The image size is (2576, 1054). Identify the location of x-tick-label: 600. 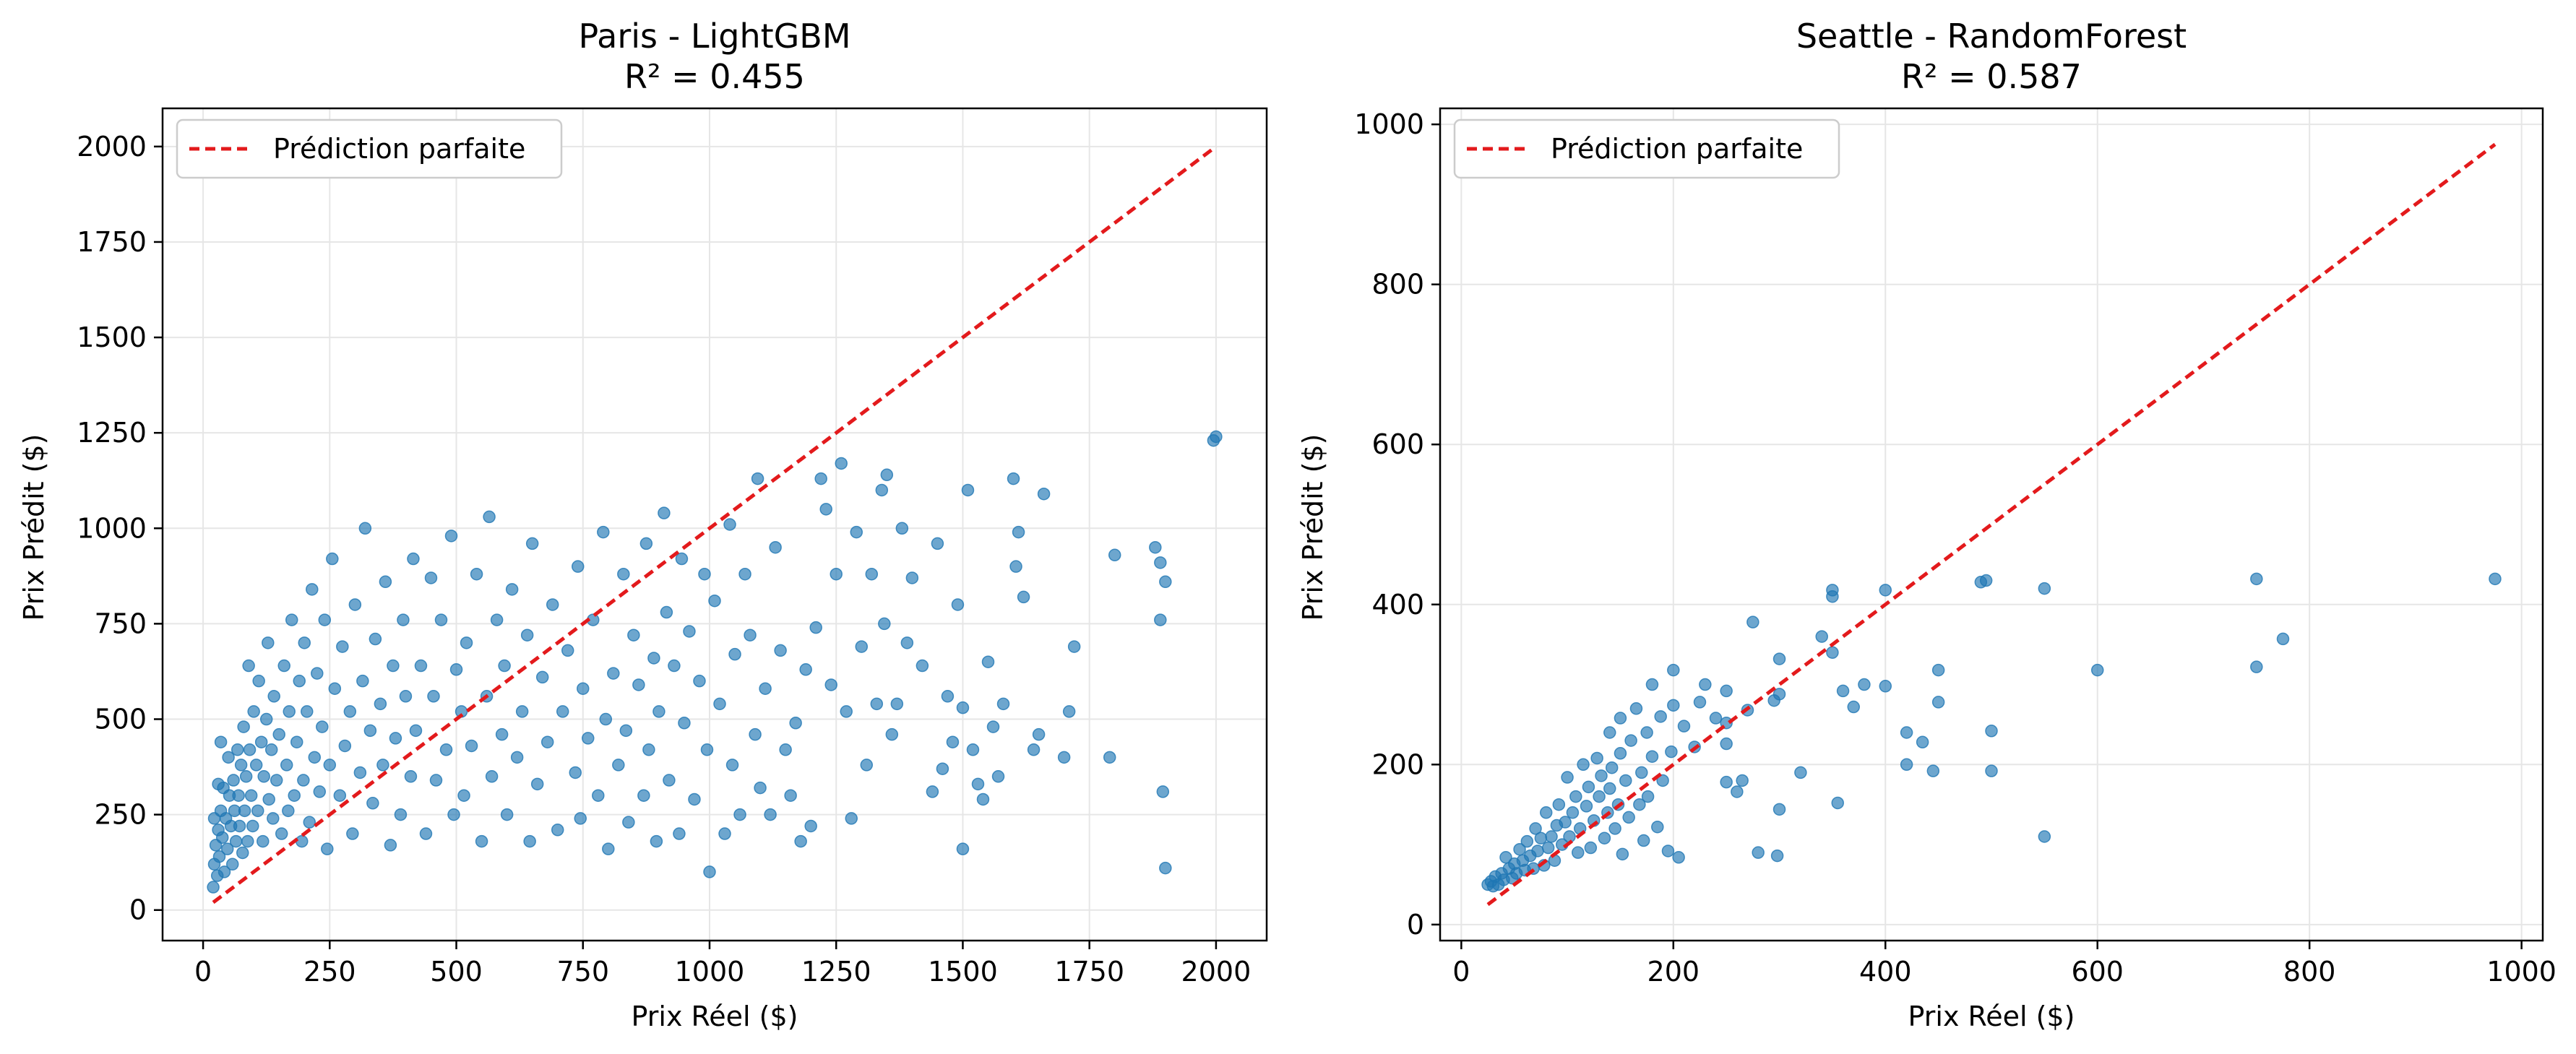
(2097, 972).